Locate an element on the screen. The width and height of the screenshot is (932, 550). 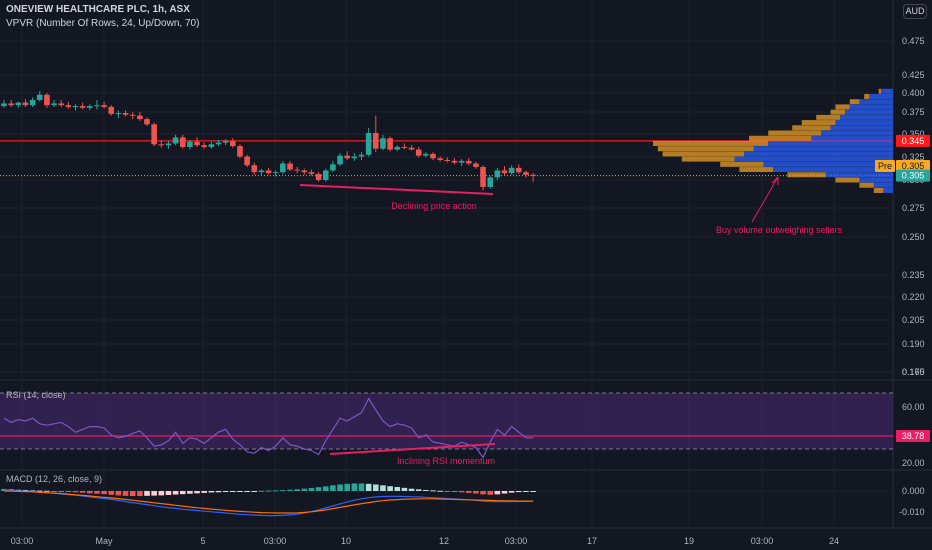
price-axis-label: 0.375 is located at coordinates (913, 112).